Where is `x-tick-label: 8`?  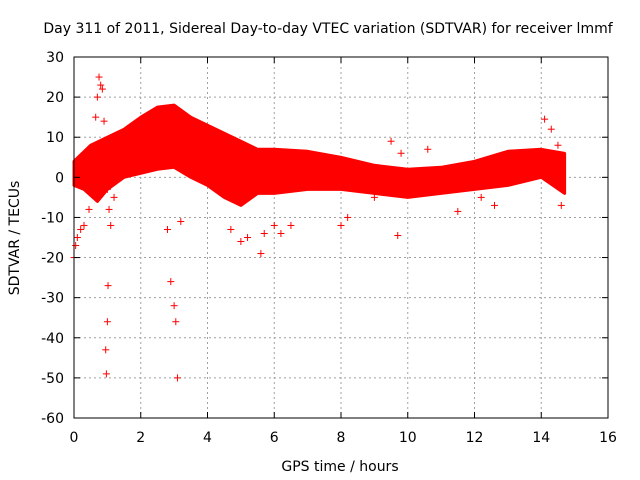
x-tick-label: 8 is located at coordinates (341, 438).